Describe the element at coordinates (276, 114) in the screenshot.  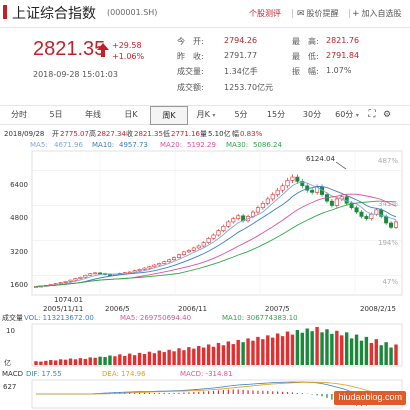
I see `tab-15min: 15分` at that location.